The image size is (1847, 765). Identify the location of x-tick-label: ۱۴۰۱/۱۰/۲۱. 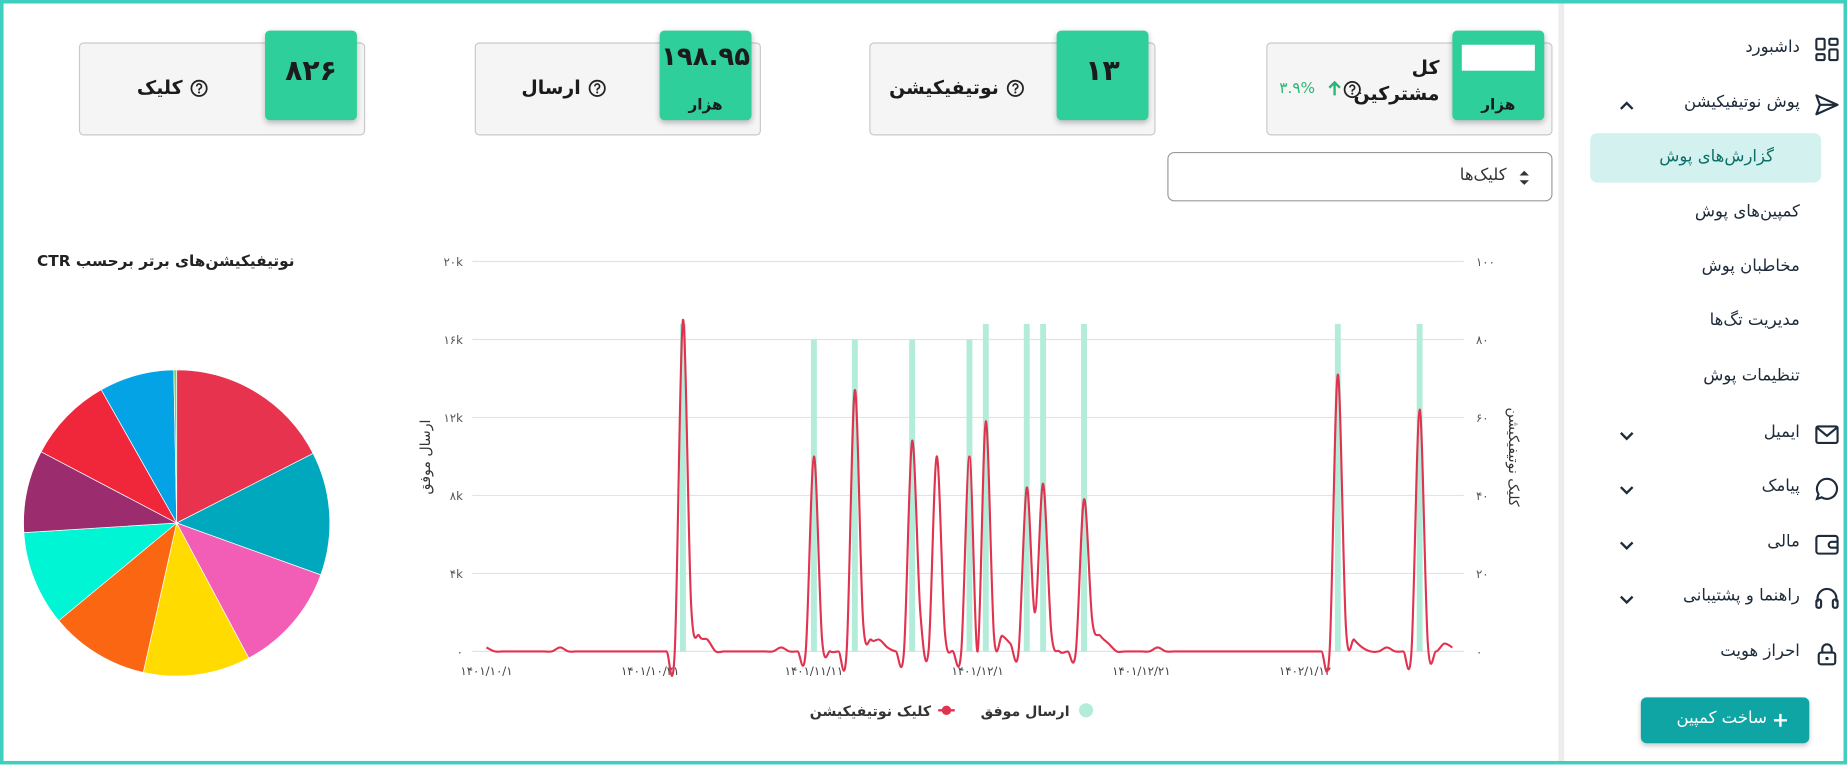
(650, 671).